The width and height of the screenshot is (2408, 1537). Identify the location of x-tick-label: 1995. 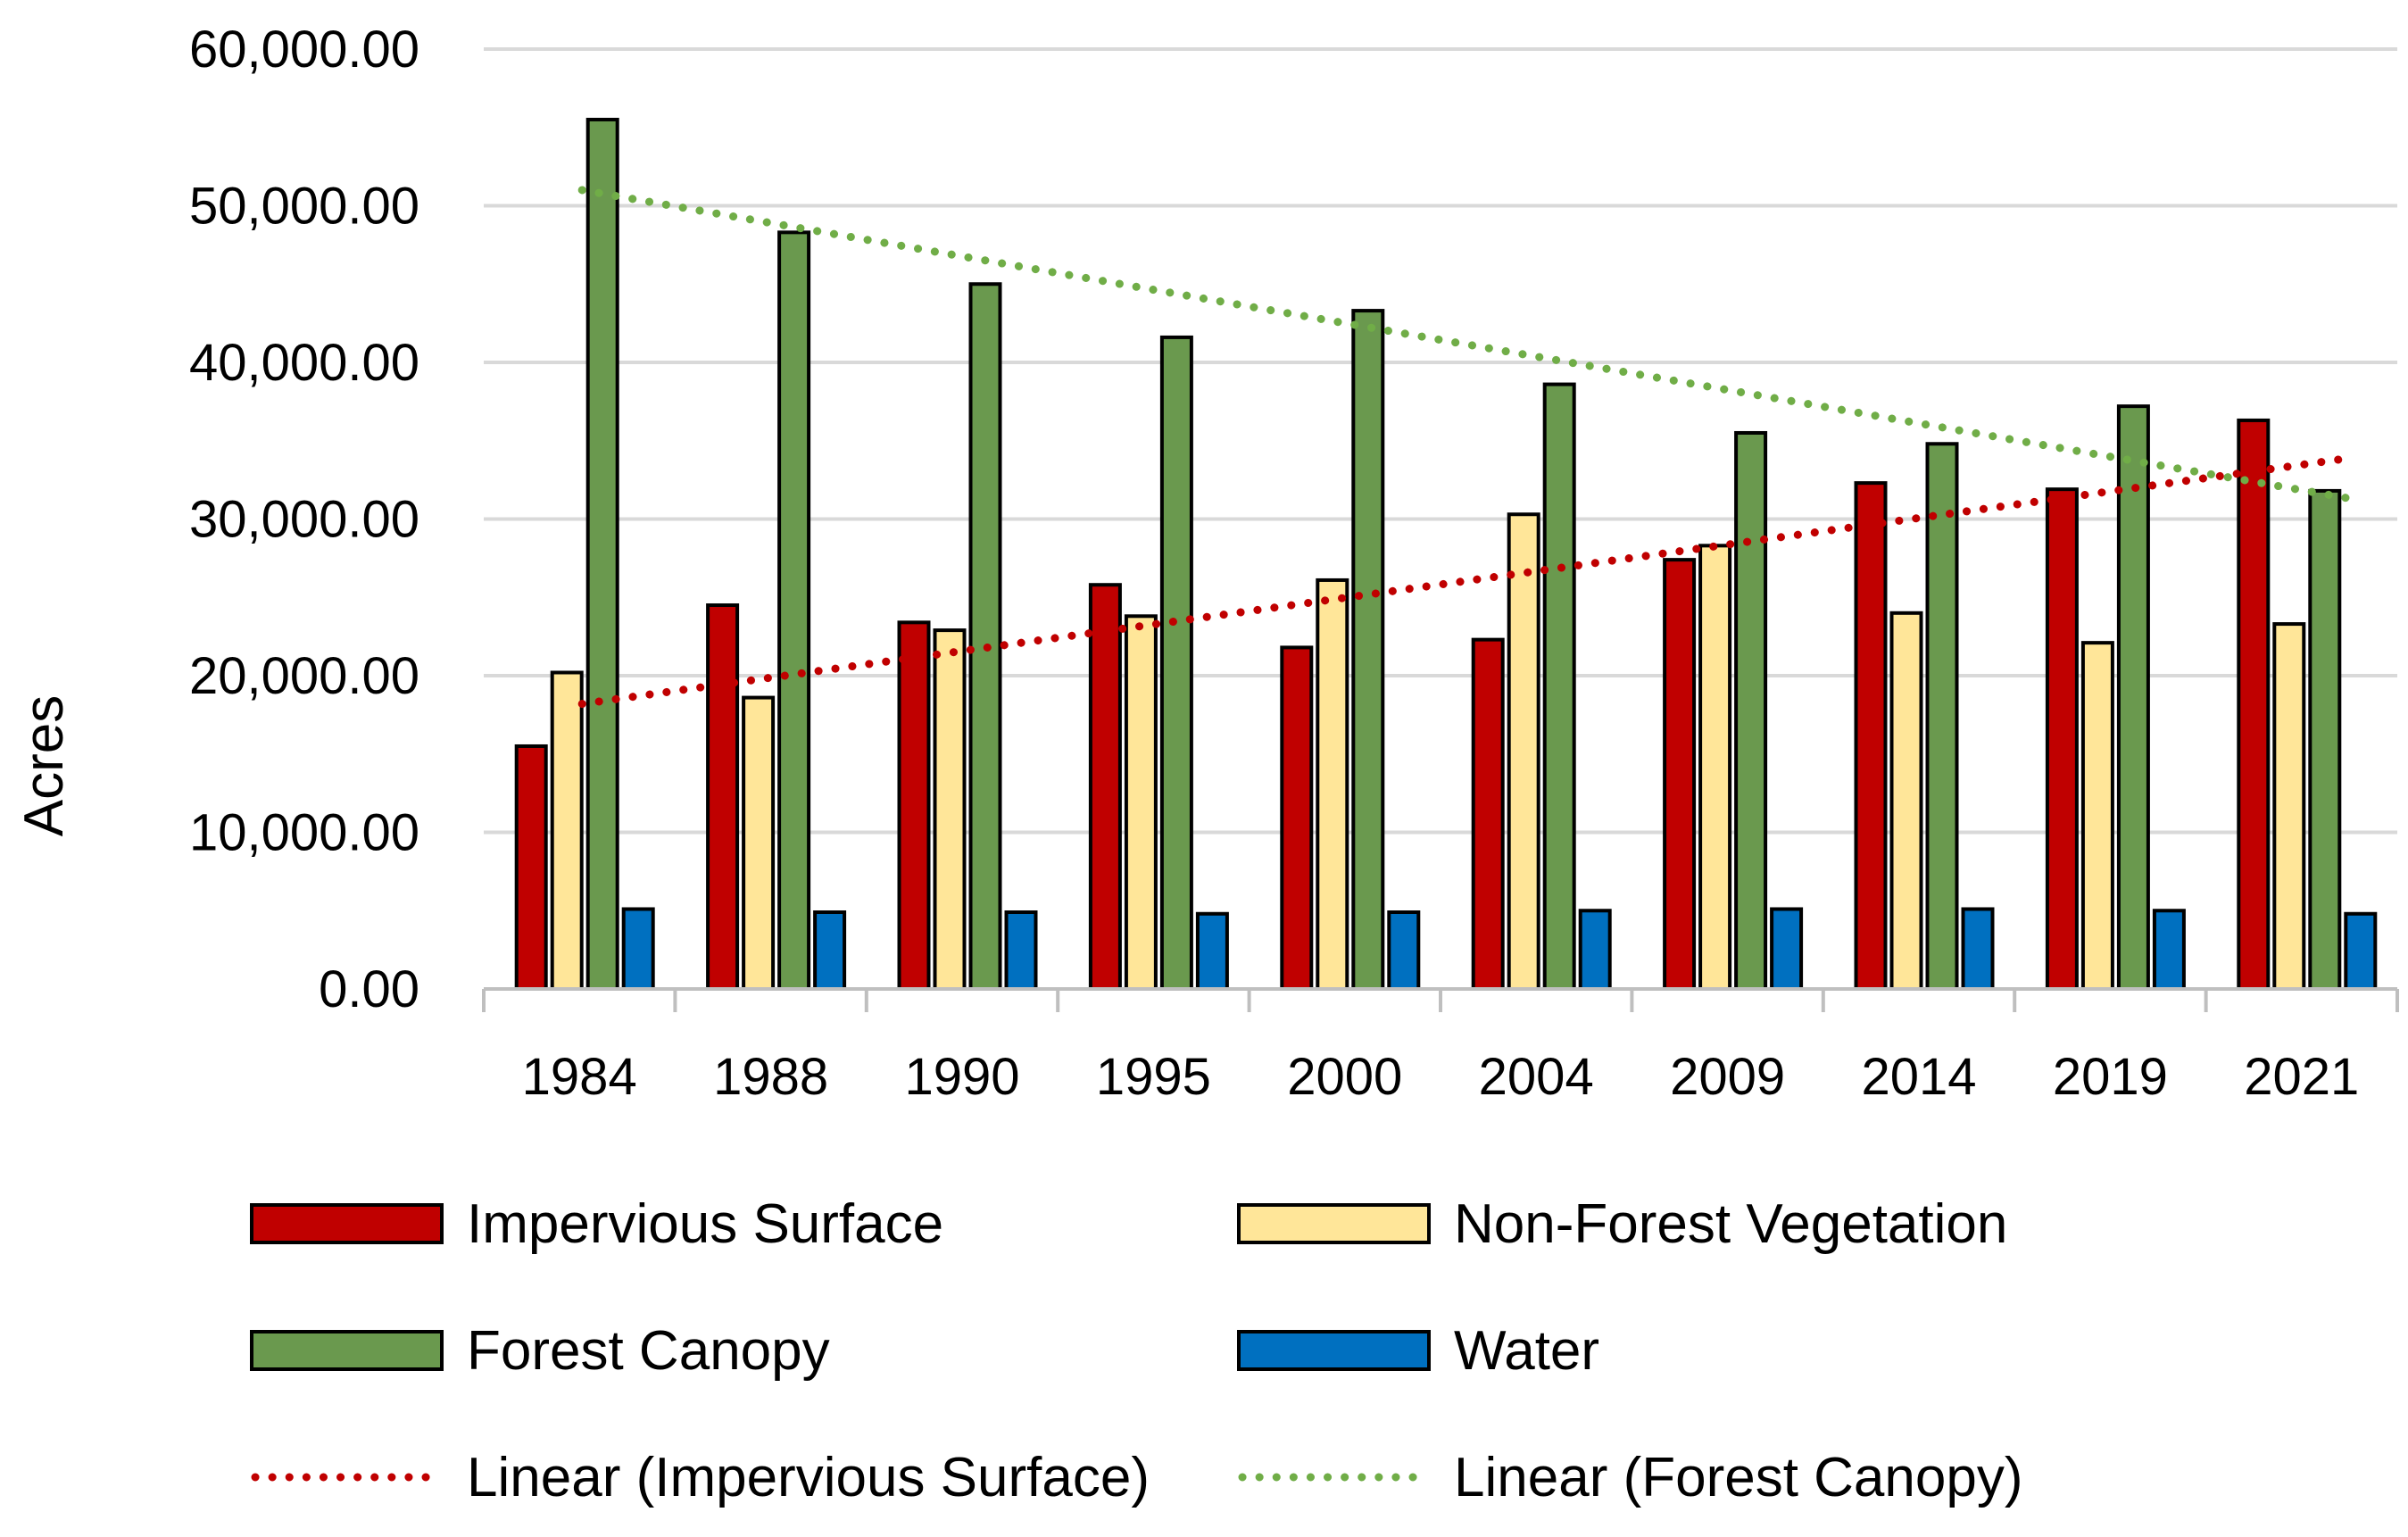
(1153, 1077).